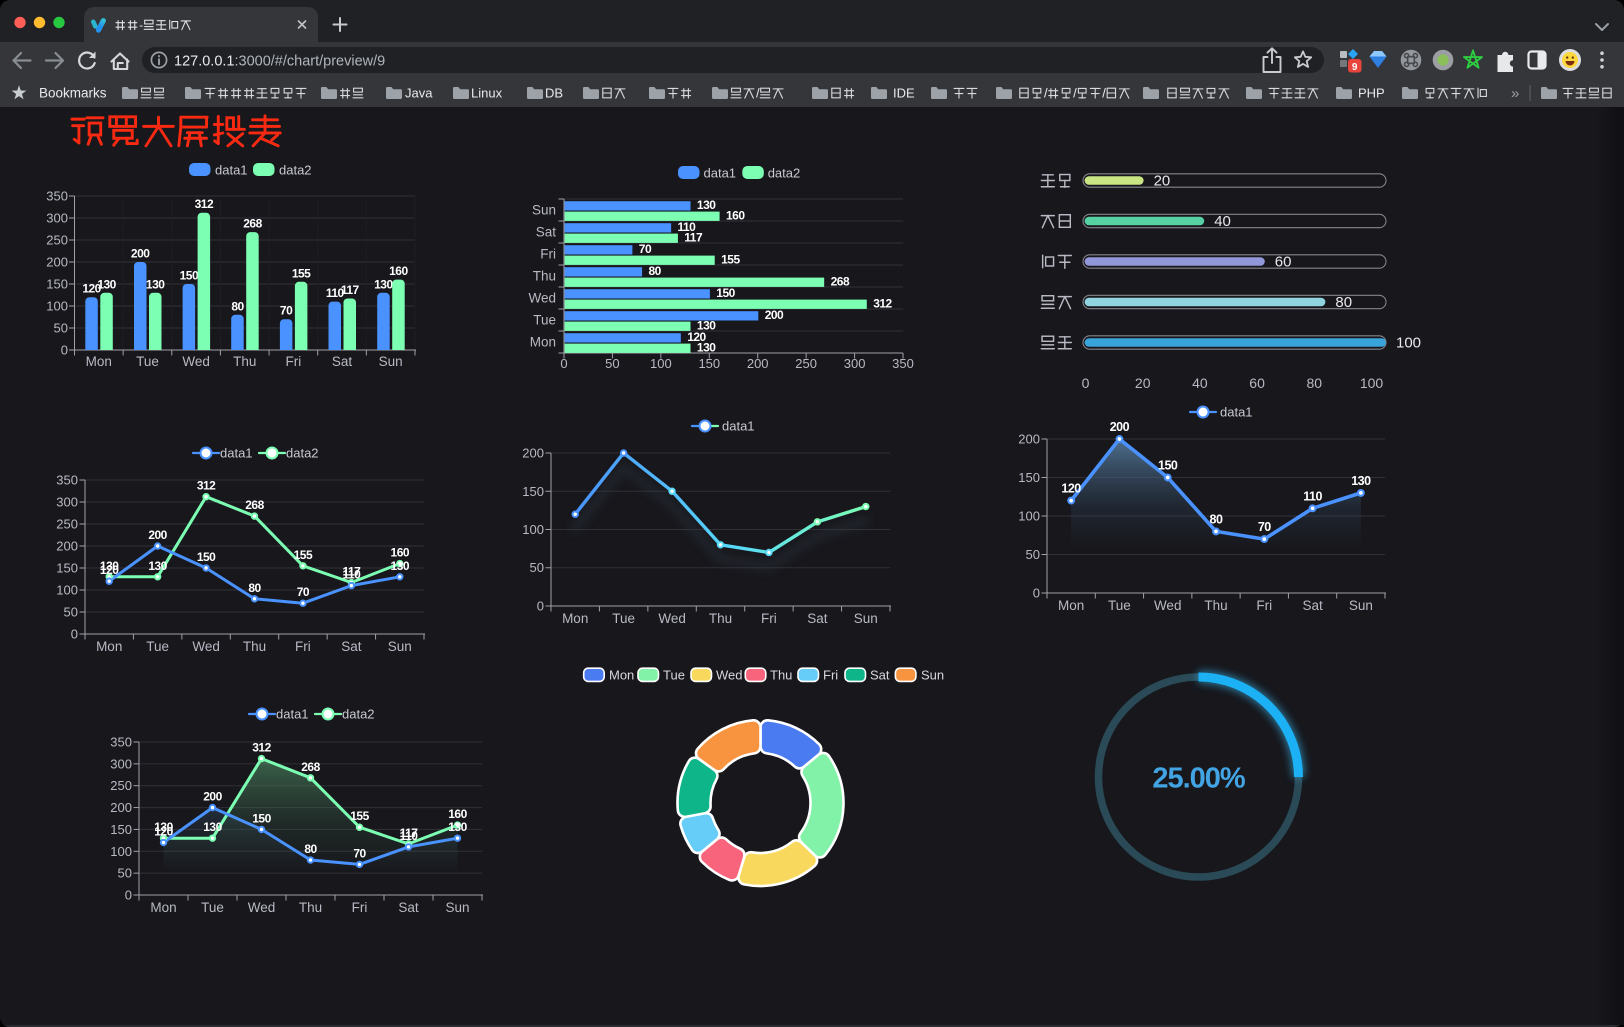  What do you see at coordinates (419, 92) in the screenshot?
I see `svg-text: Java` at bounding box center [419, 92].